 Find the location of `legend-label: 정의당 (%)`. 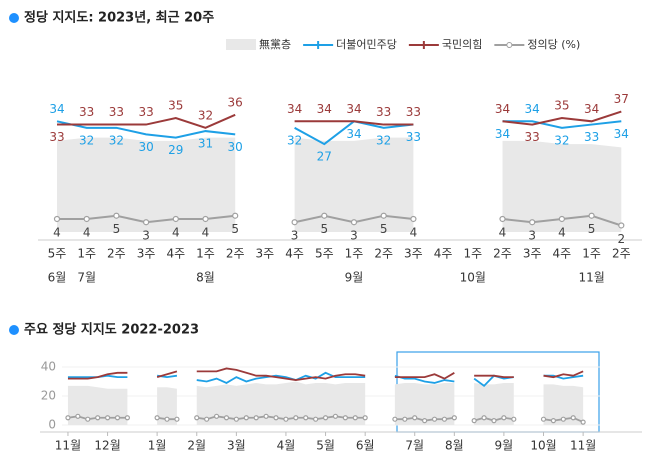

legend-label: 정의당 (%) is located at coordinates (553, 44).